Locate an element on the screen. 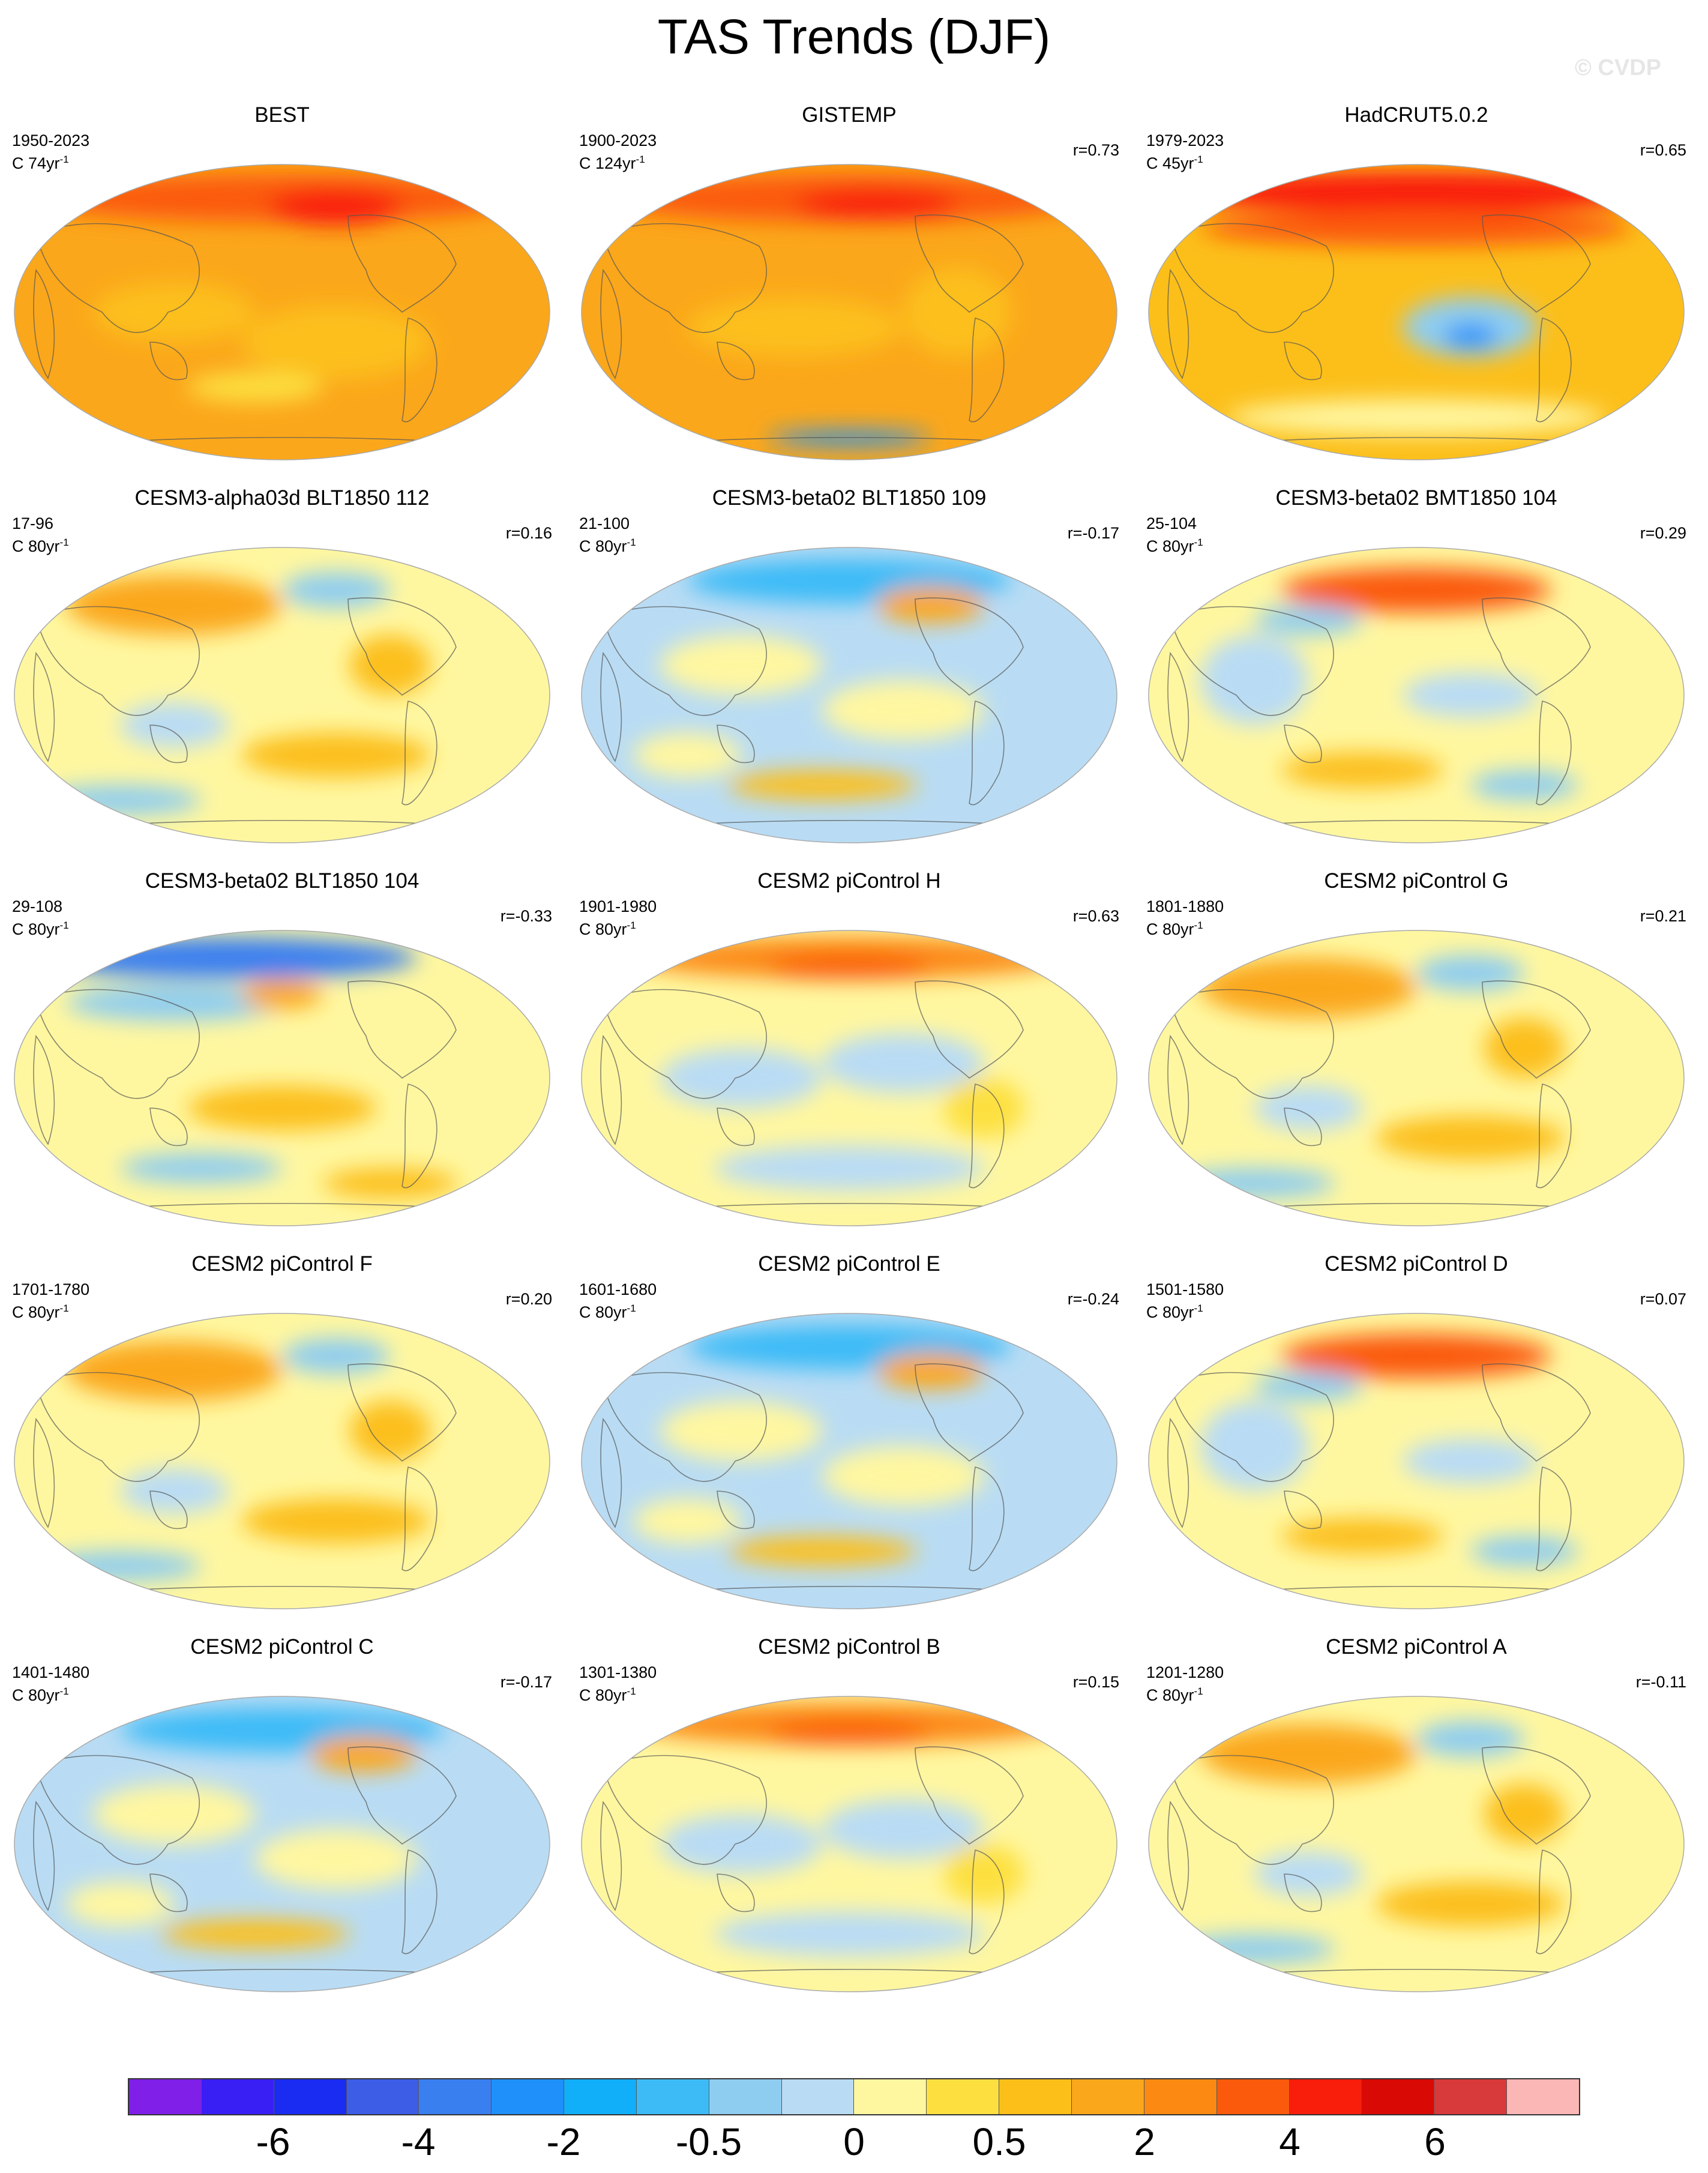 The image size is (1708, 2173). map-panel: HadCRUT5.0.2 1979-2023 C 45yr-1 r=0.65 is located at coordinates (1416, 282).